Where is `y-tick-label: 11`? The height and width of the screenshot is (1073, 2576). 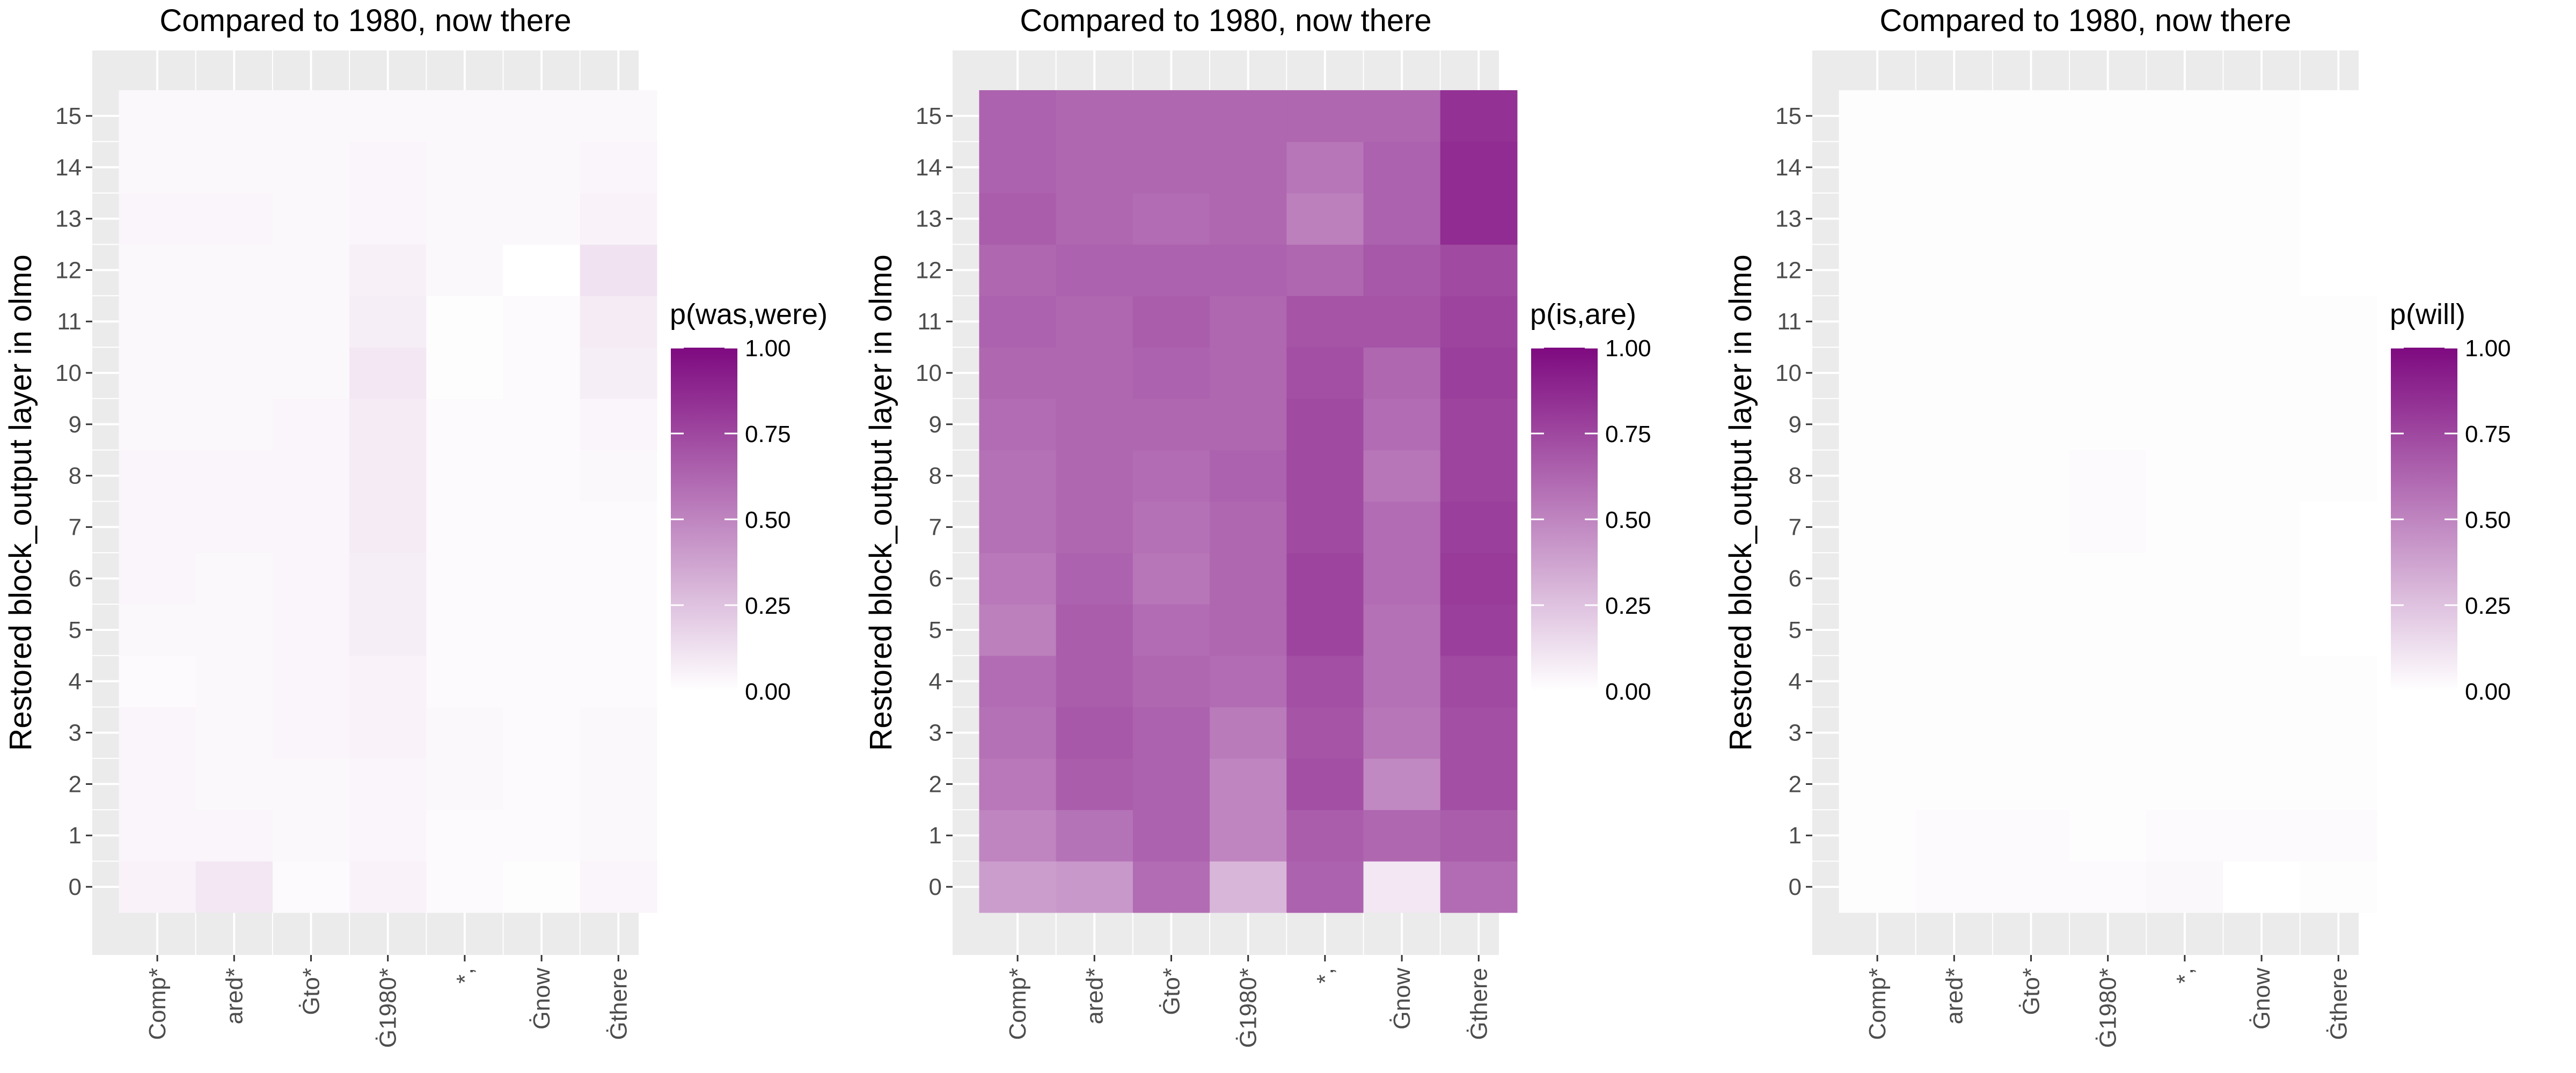
y-tick-label: 11 is located at coordinates (69, 321).